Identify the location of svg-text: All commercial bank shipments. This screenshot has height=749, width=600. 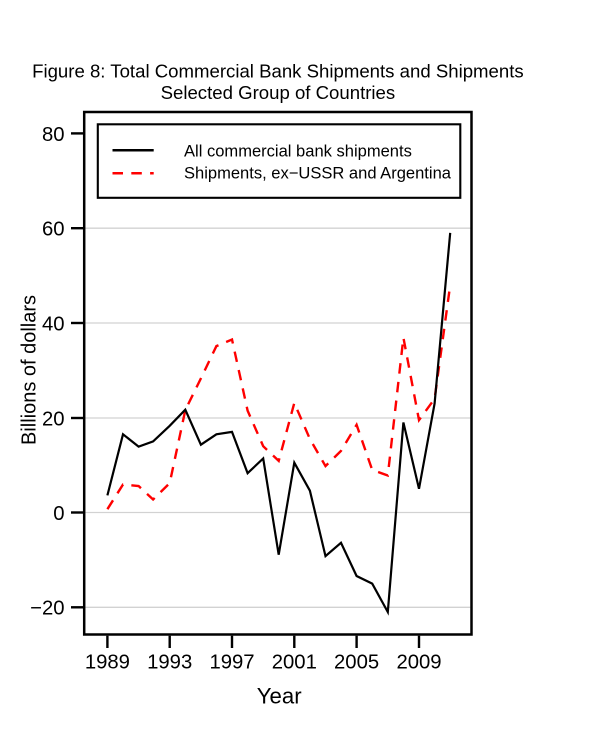
(298, 151).